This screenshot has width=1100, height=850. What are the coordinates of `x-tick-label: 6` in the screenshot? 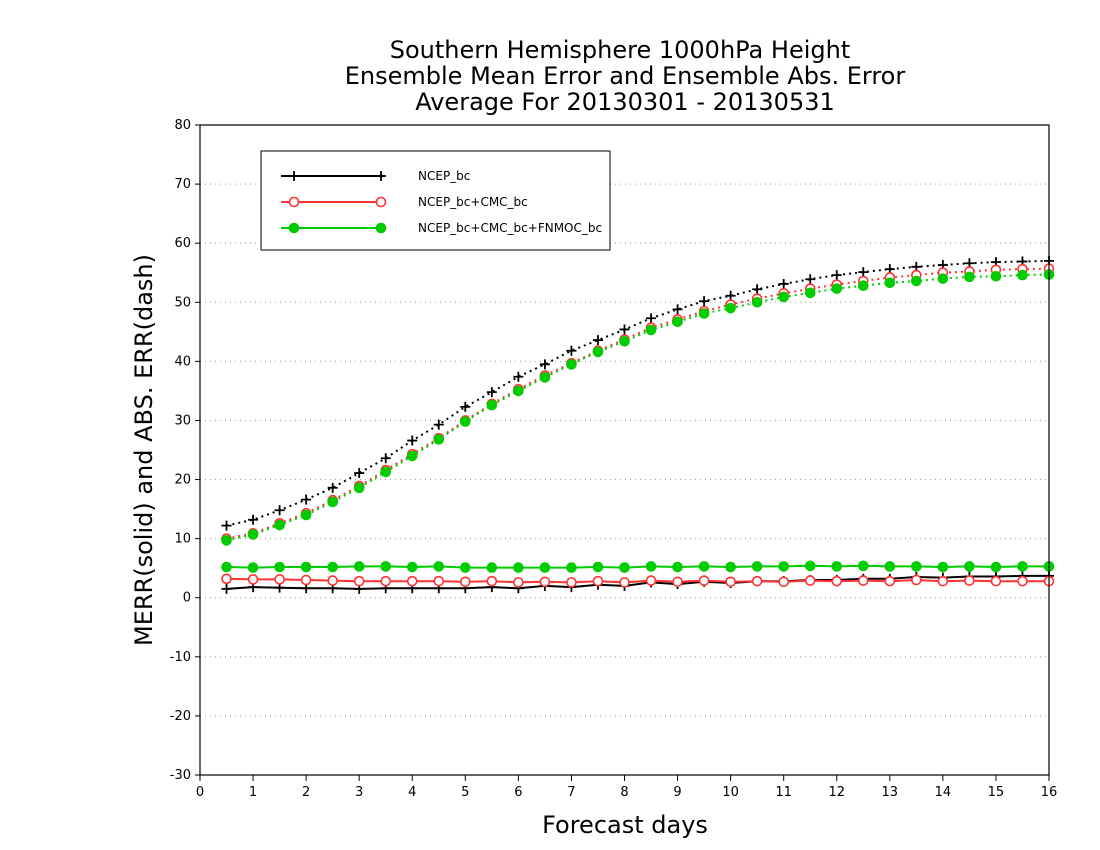 It's located at (518, 792).